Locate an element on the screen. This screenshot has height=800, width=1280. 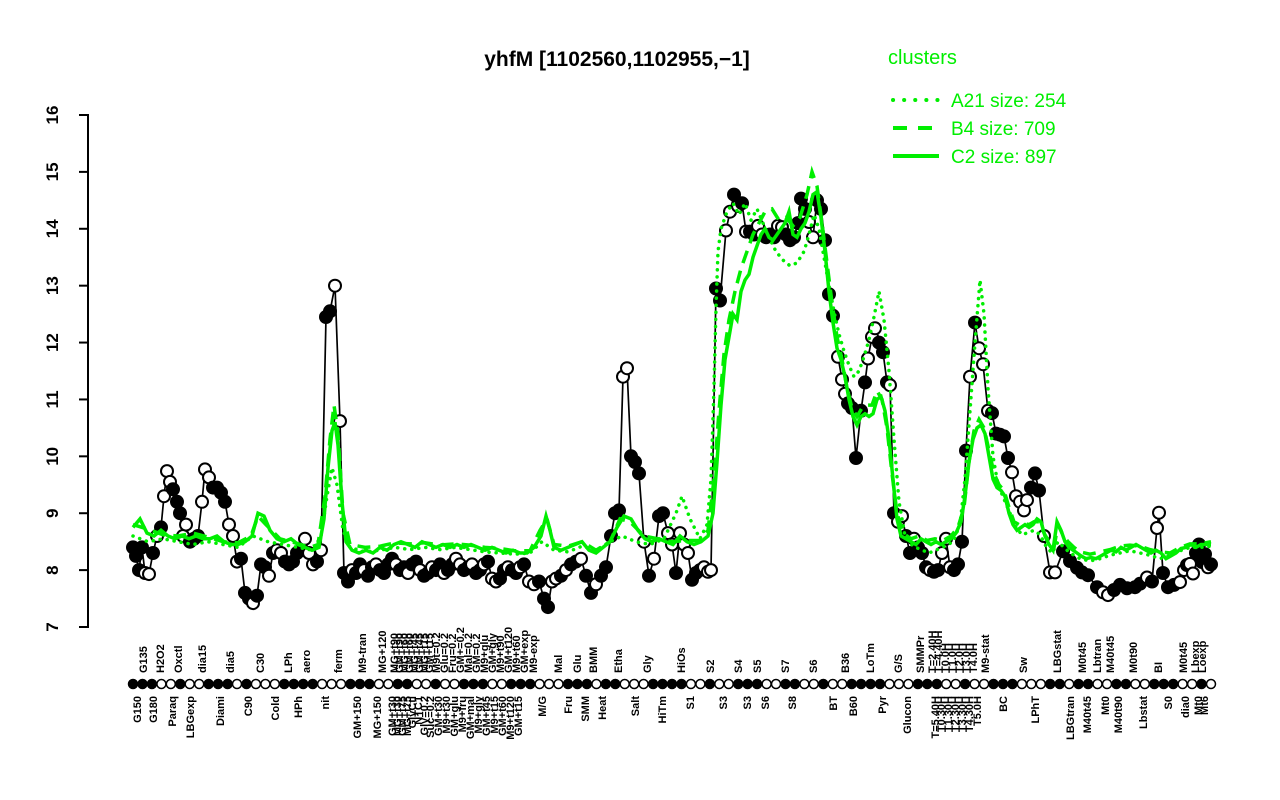
x-label-bottom: G150 is located at coordinates (138, 709).